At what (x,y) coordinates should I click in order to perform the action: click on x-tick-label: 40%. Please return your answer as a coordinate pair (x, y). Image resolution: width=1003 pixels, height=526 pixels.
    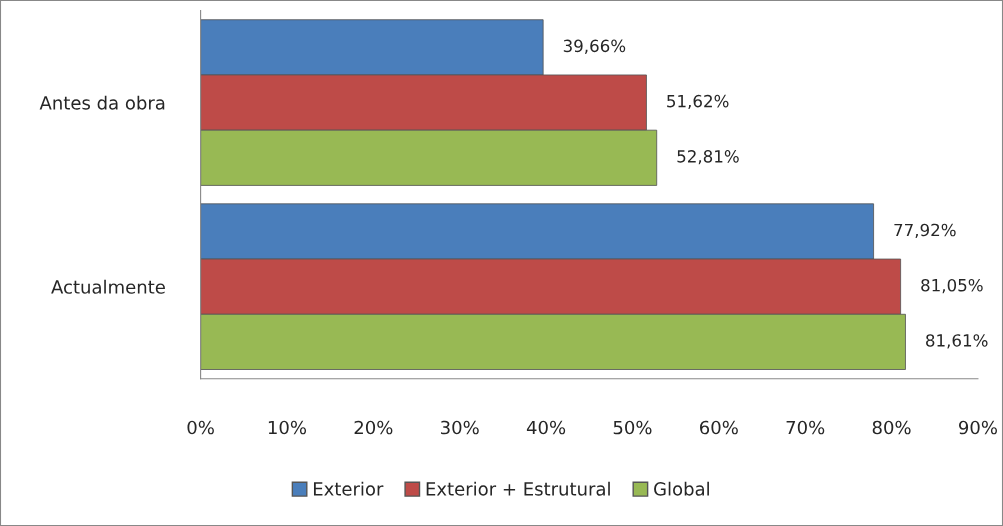
    Looking at the image, I should click on (546, 427).